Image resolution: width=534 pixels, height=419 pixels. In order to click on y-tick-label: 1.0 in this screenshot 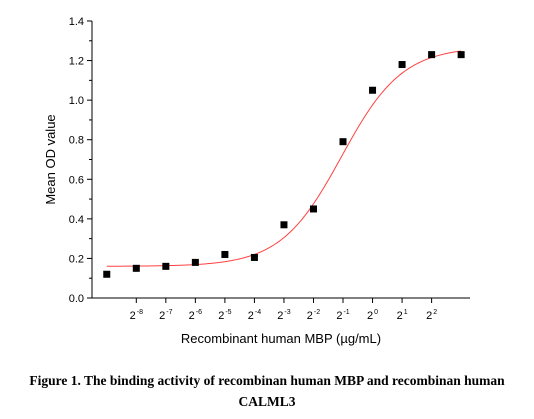, I will do `click(76, 101)`.